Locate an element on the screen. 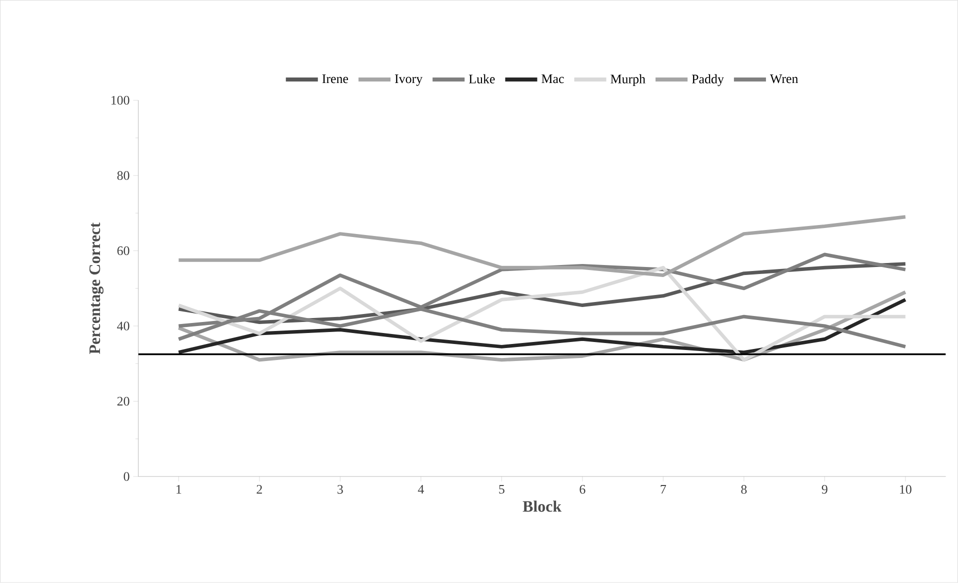 The width and height of the screenshot is (958, 583). x-tick-label: 3 is located at coordinates (340, 489).